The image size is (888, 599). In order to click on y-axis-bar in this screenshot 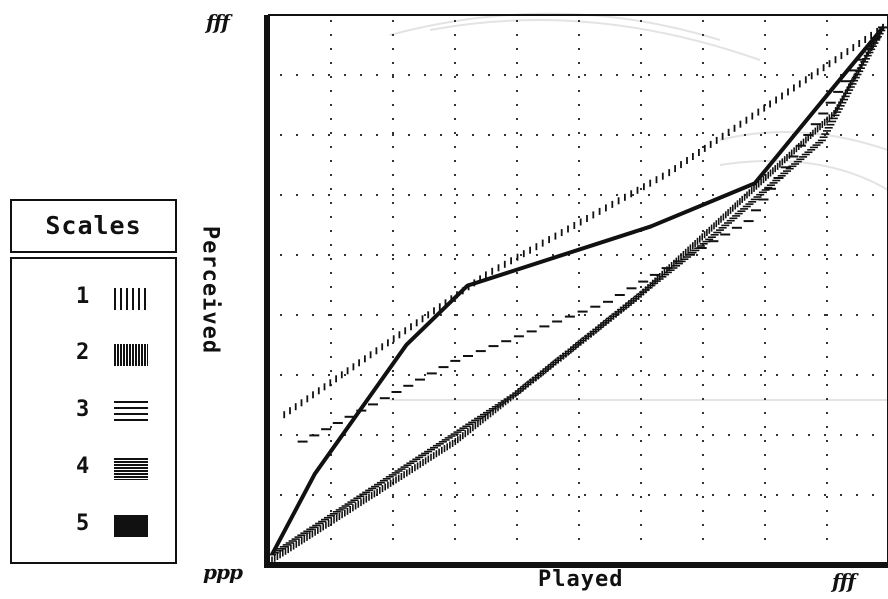, I will do `click(267, 291)`.